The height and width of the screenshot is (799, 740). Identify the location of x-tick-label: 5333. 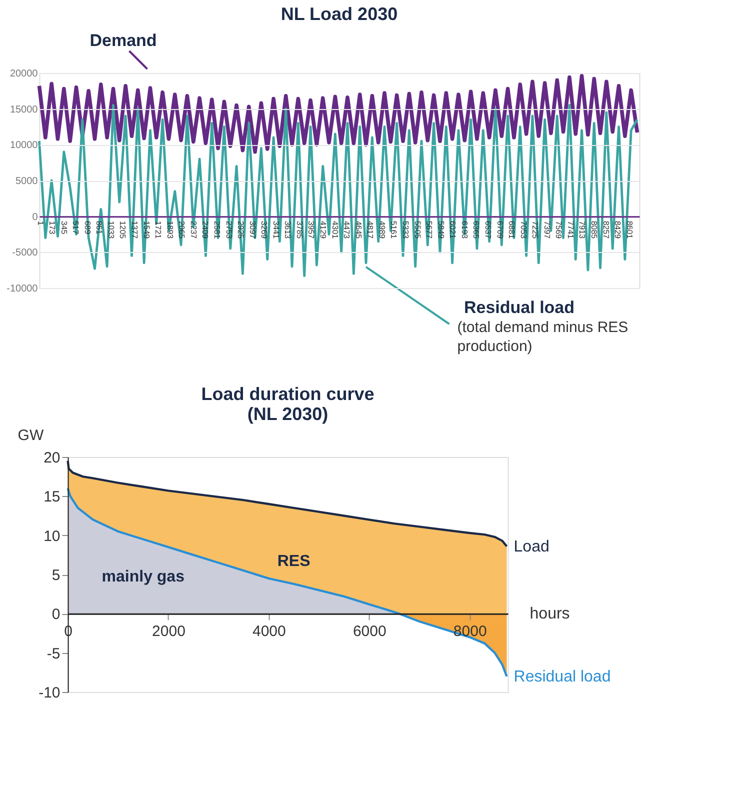
(405, 230).